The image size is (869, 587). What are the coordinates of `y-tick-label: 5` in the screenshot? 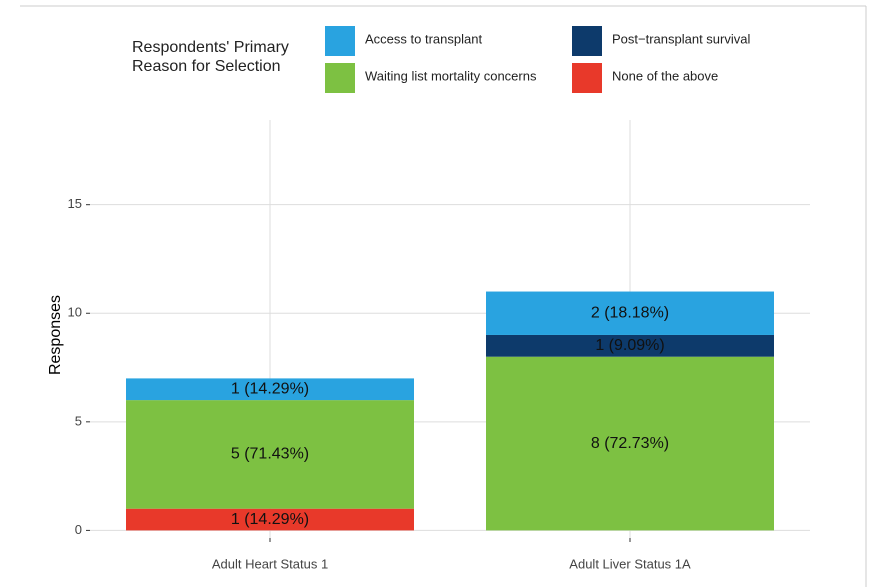 It's located at (78, 420).